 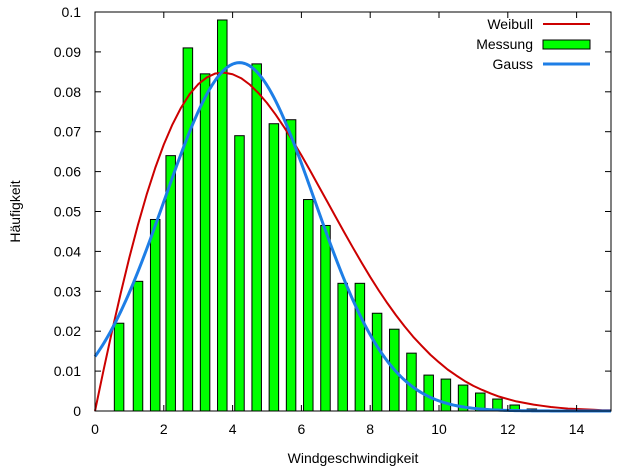 I want to click on x-tick-label: 8, so click(x=370, y=429).